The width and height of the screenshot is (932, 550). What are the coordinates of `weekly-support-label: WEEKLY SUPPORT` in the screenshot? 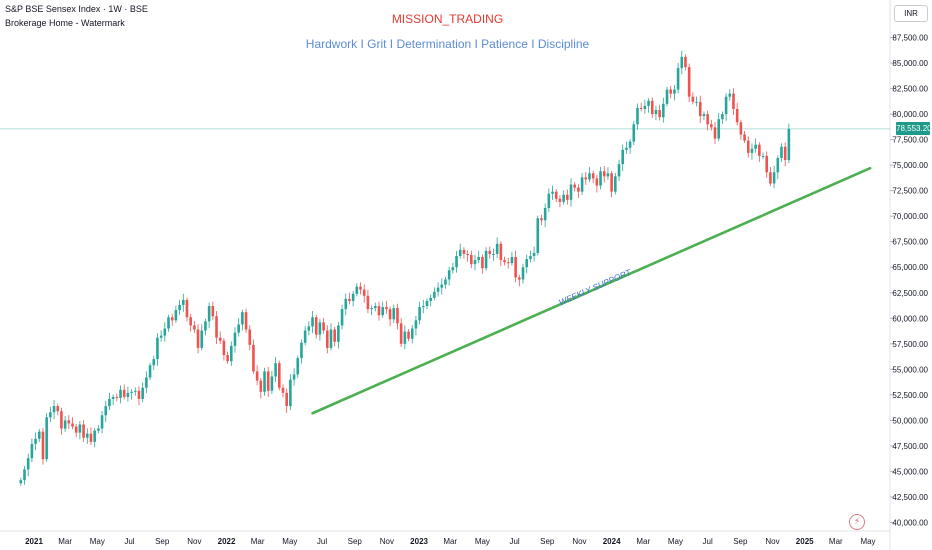 It's located at (595, 287).